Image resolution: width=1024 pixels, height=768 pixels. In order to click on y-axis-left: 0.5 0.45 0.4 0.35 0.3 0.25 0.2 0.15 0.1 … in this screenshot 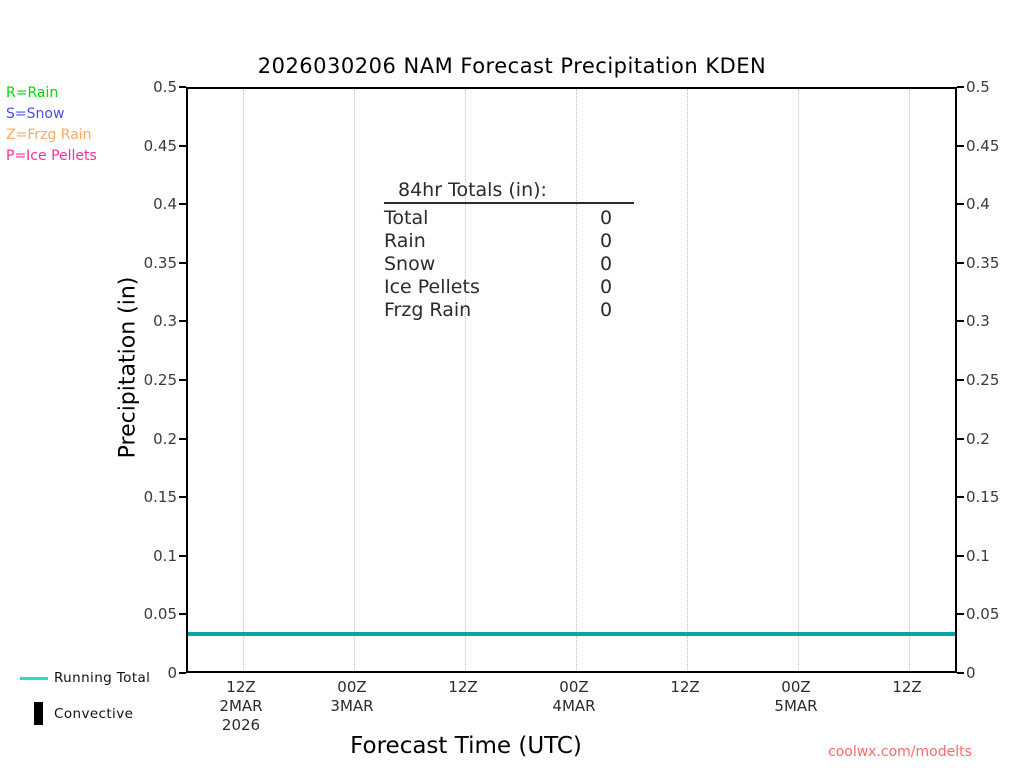, I will do `click(136, 380)`.